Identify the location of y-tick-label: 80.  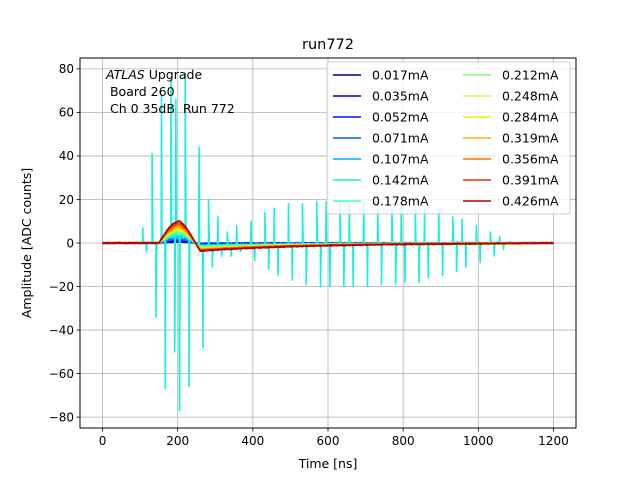
(66, 69).